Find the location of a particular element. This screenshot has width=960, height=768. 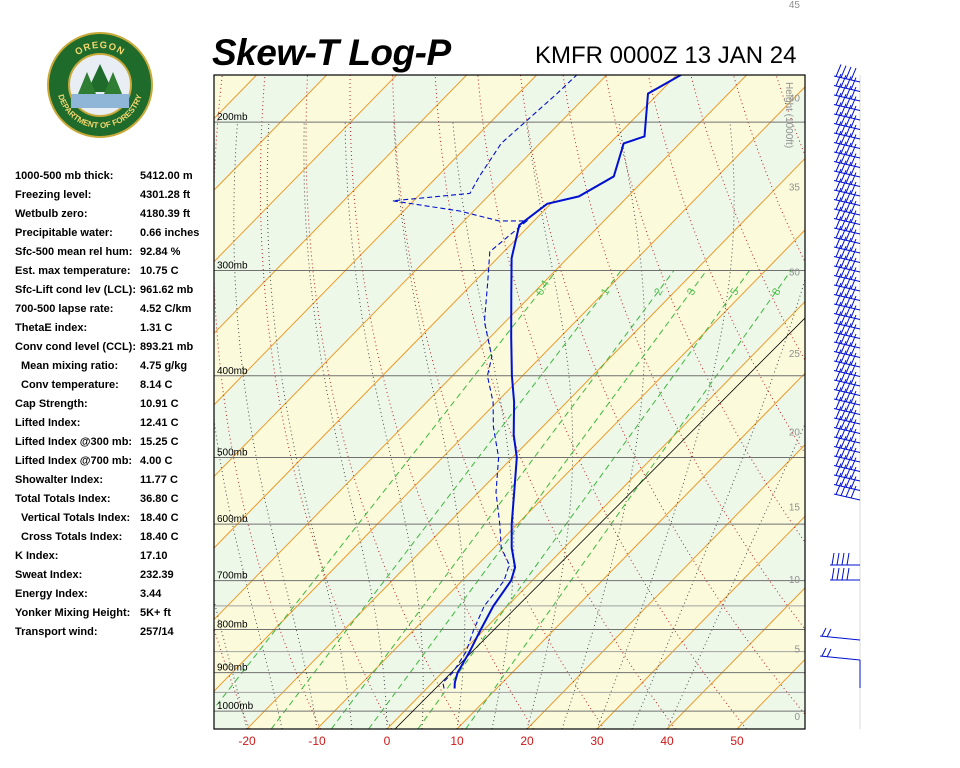

index-label: Transport wind: is located at coordinates (56, 632).